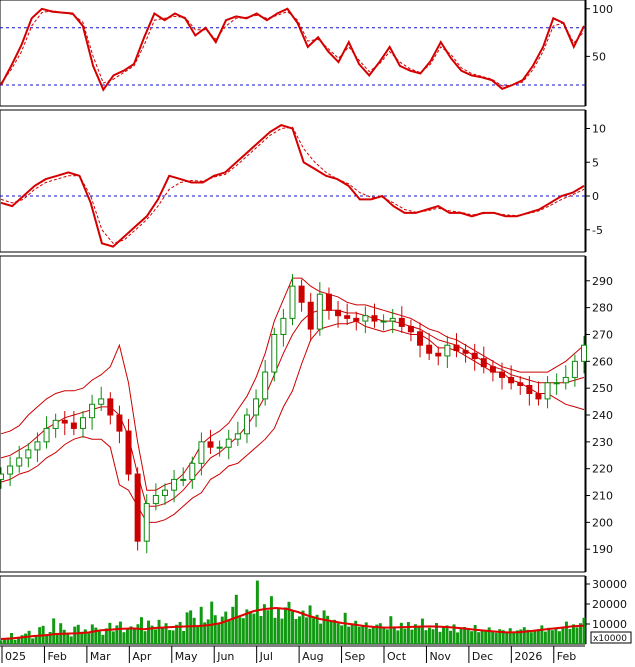  Describe the element at coordinates (602, 9) in the screenshot. I see `y-tick-label: 100` at that location.